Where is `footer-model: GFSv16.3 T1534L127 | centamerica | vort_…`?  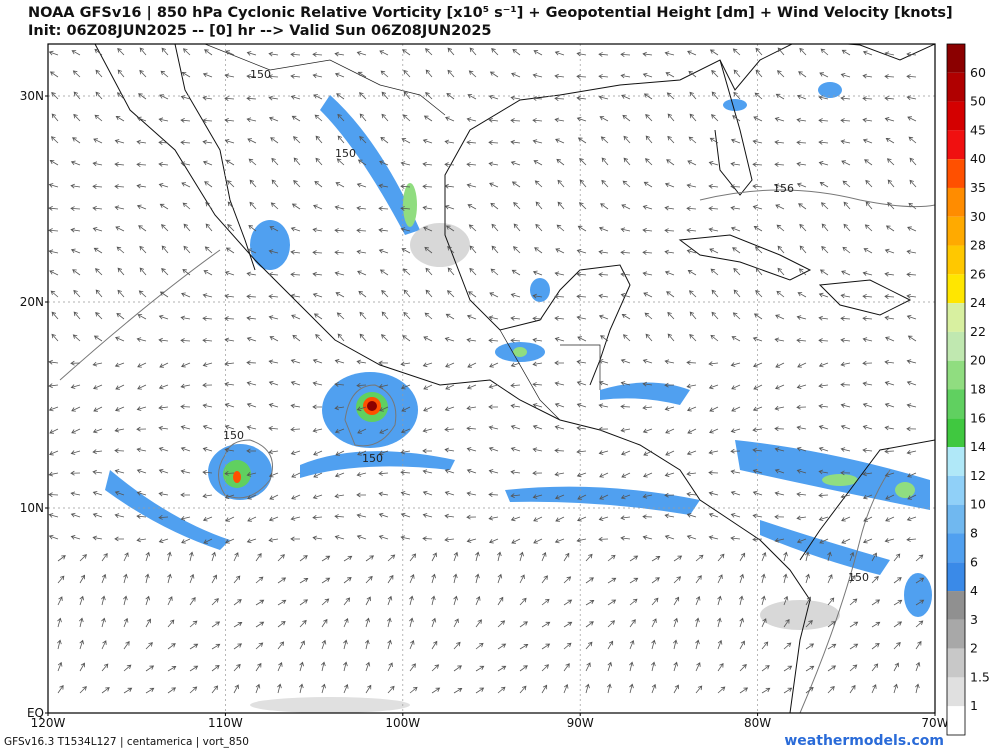
footer-model: GFSv16.3 T1534L127 | centamerica | vort_… is located at coordinates (126, 742).